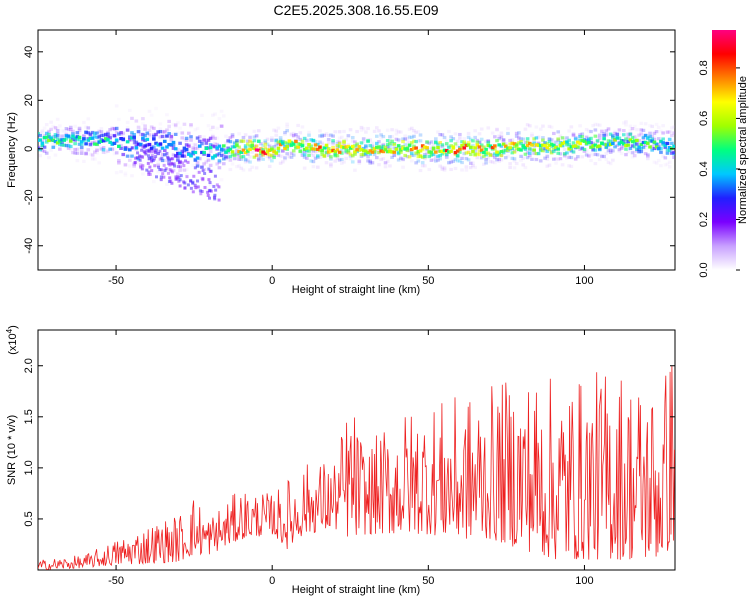 Image resolution: width=750 pixels, height=600 pixels. I want to click on y-tick-label: -20, so click(29, 197).